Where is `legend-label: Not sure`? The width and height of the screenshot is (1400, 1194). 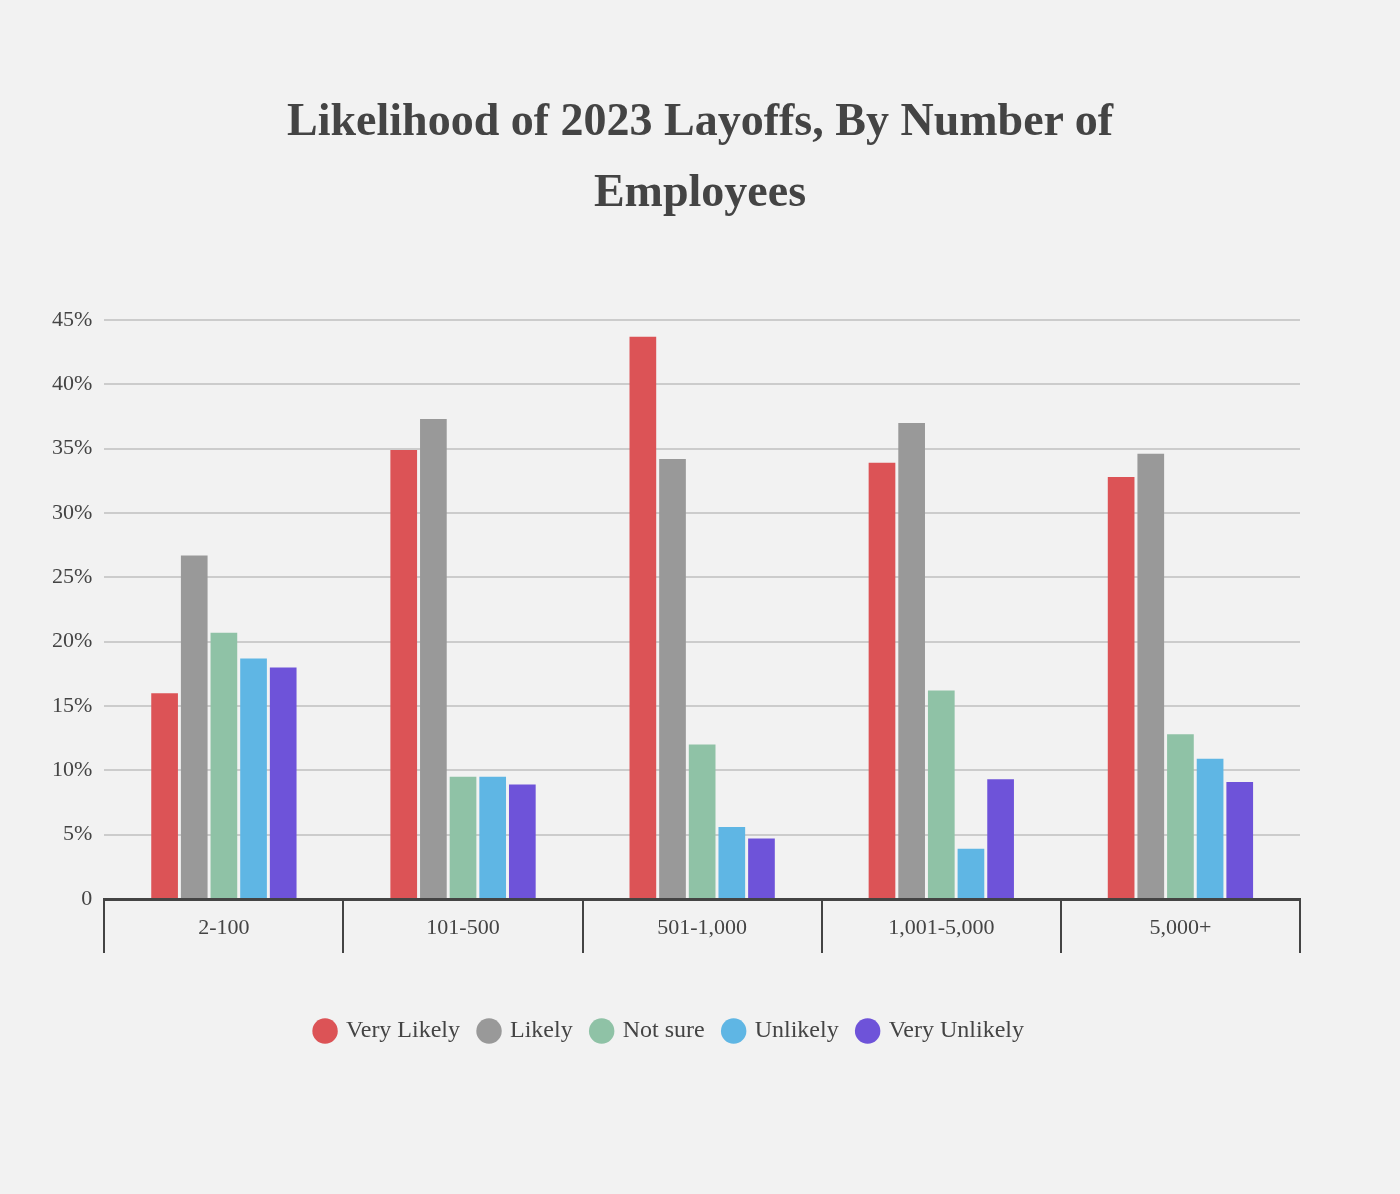 legend-label: Not sure is located at coordinates (663, 1029).